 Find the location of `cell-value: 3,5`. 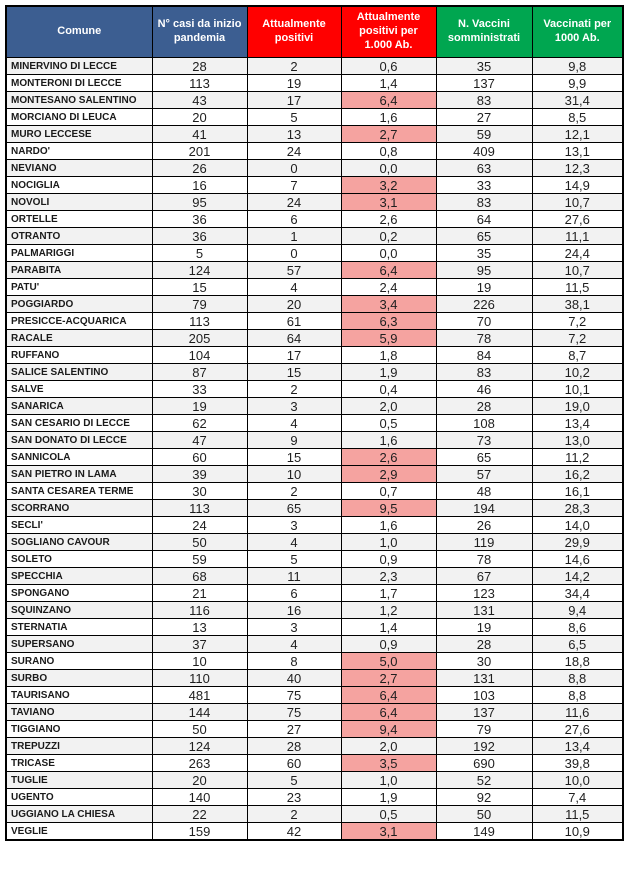

cell-value: 3,5 is located at coordinates (388, 763).